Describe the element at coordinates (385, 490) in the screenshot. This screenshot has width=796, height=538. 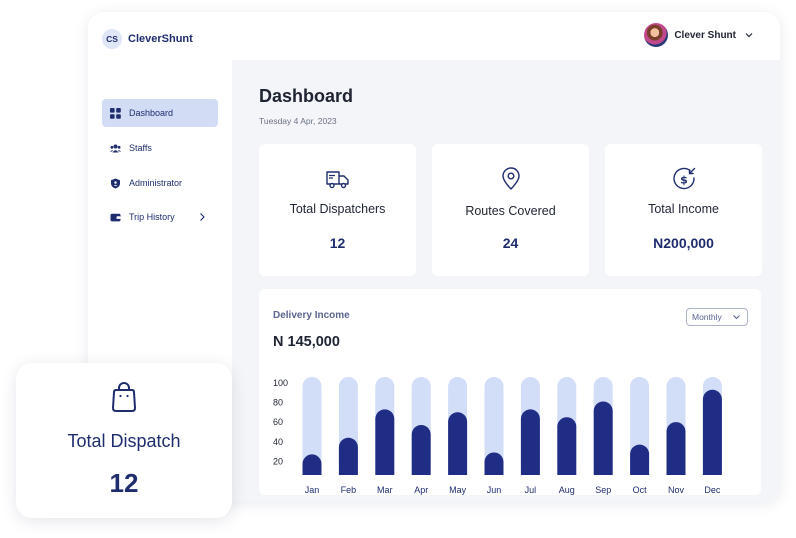
I see `x-tick-label: Mar` at that location.